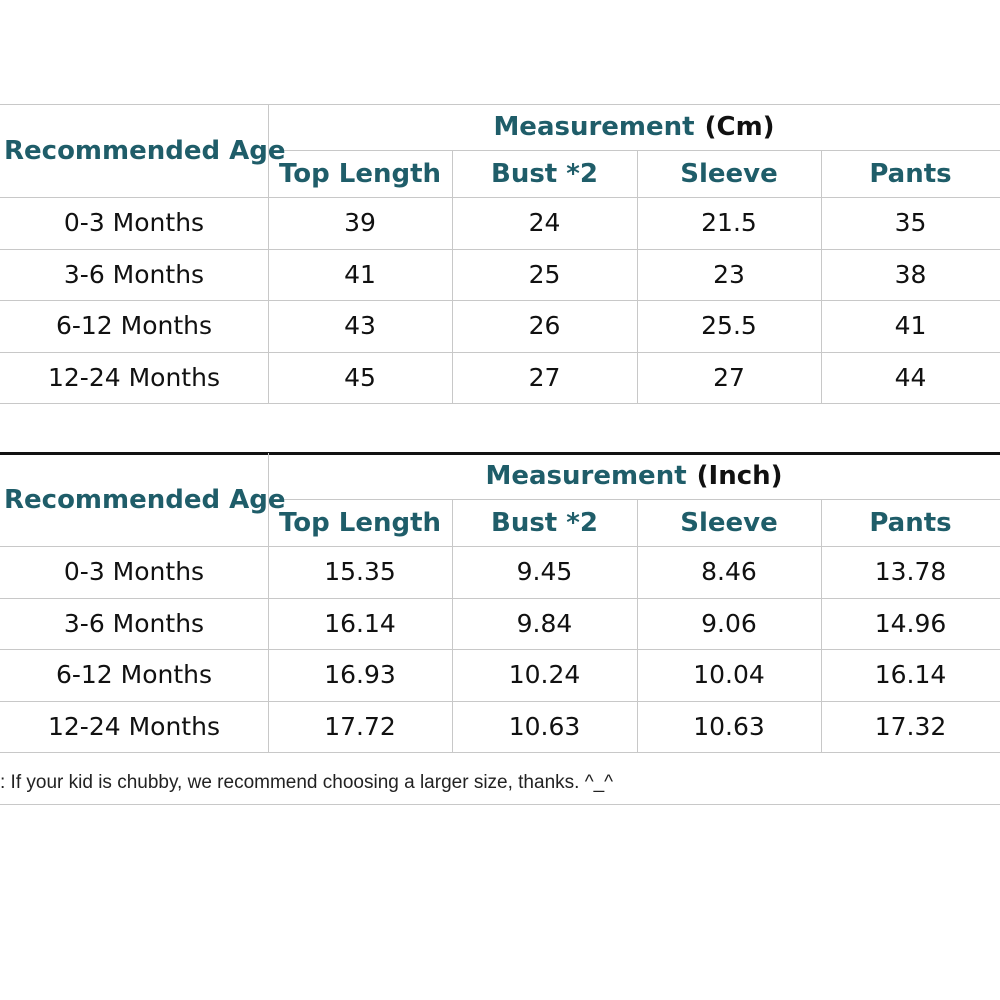  Describe the element at coordinates (360, 326) in the screenshot. I see `value-cell: 43` at that location.